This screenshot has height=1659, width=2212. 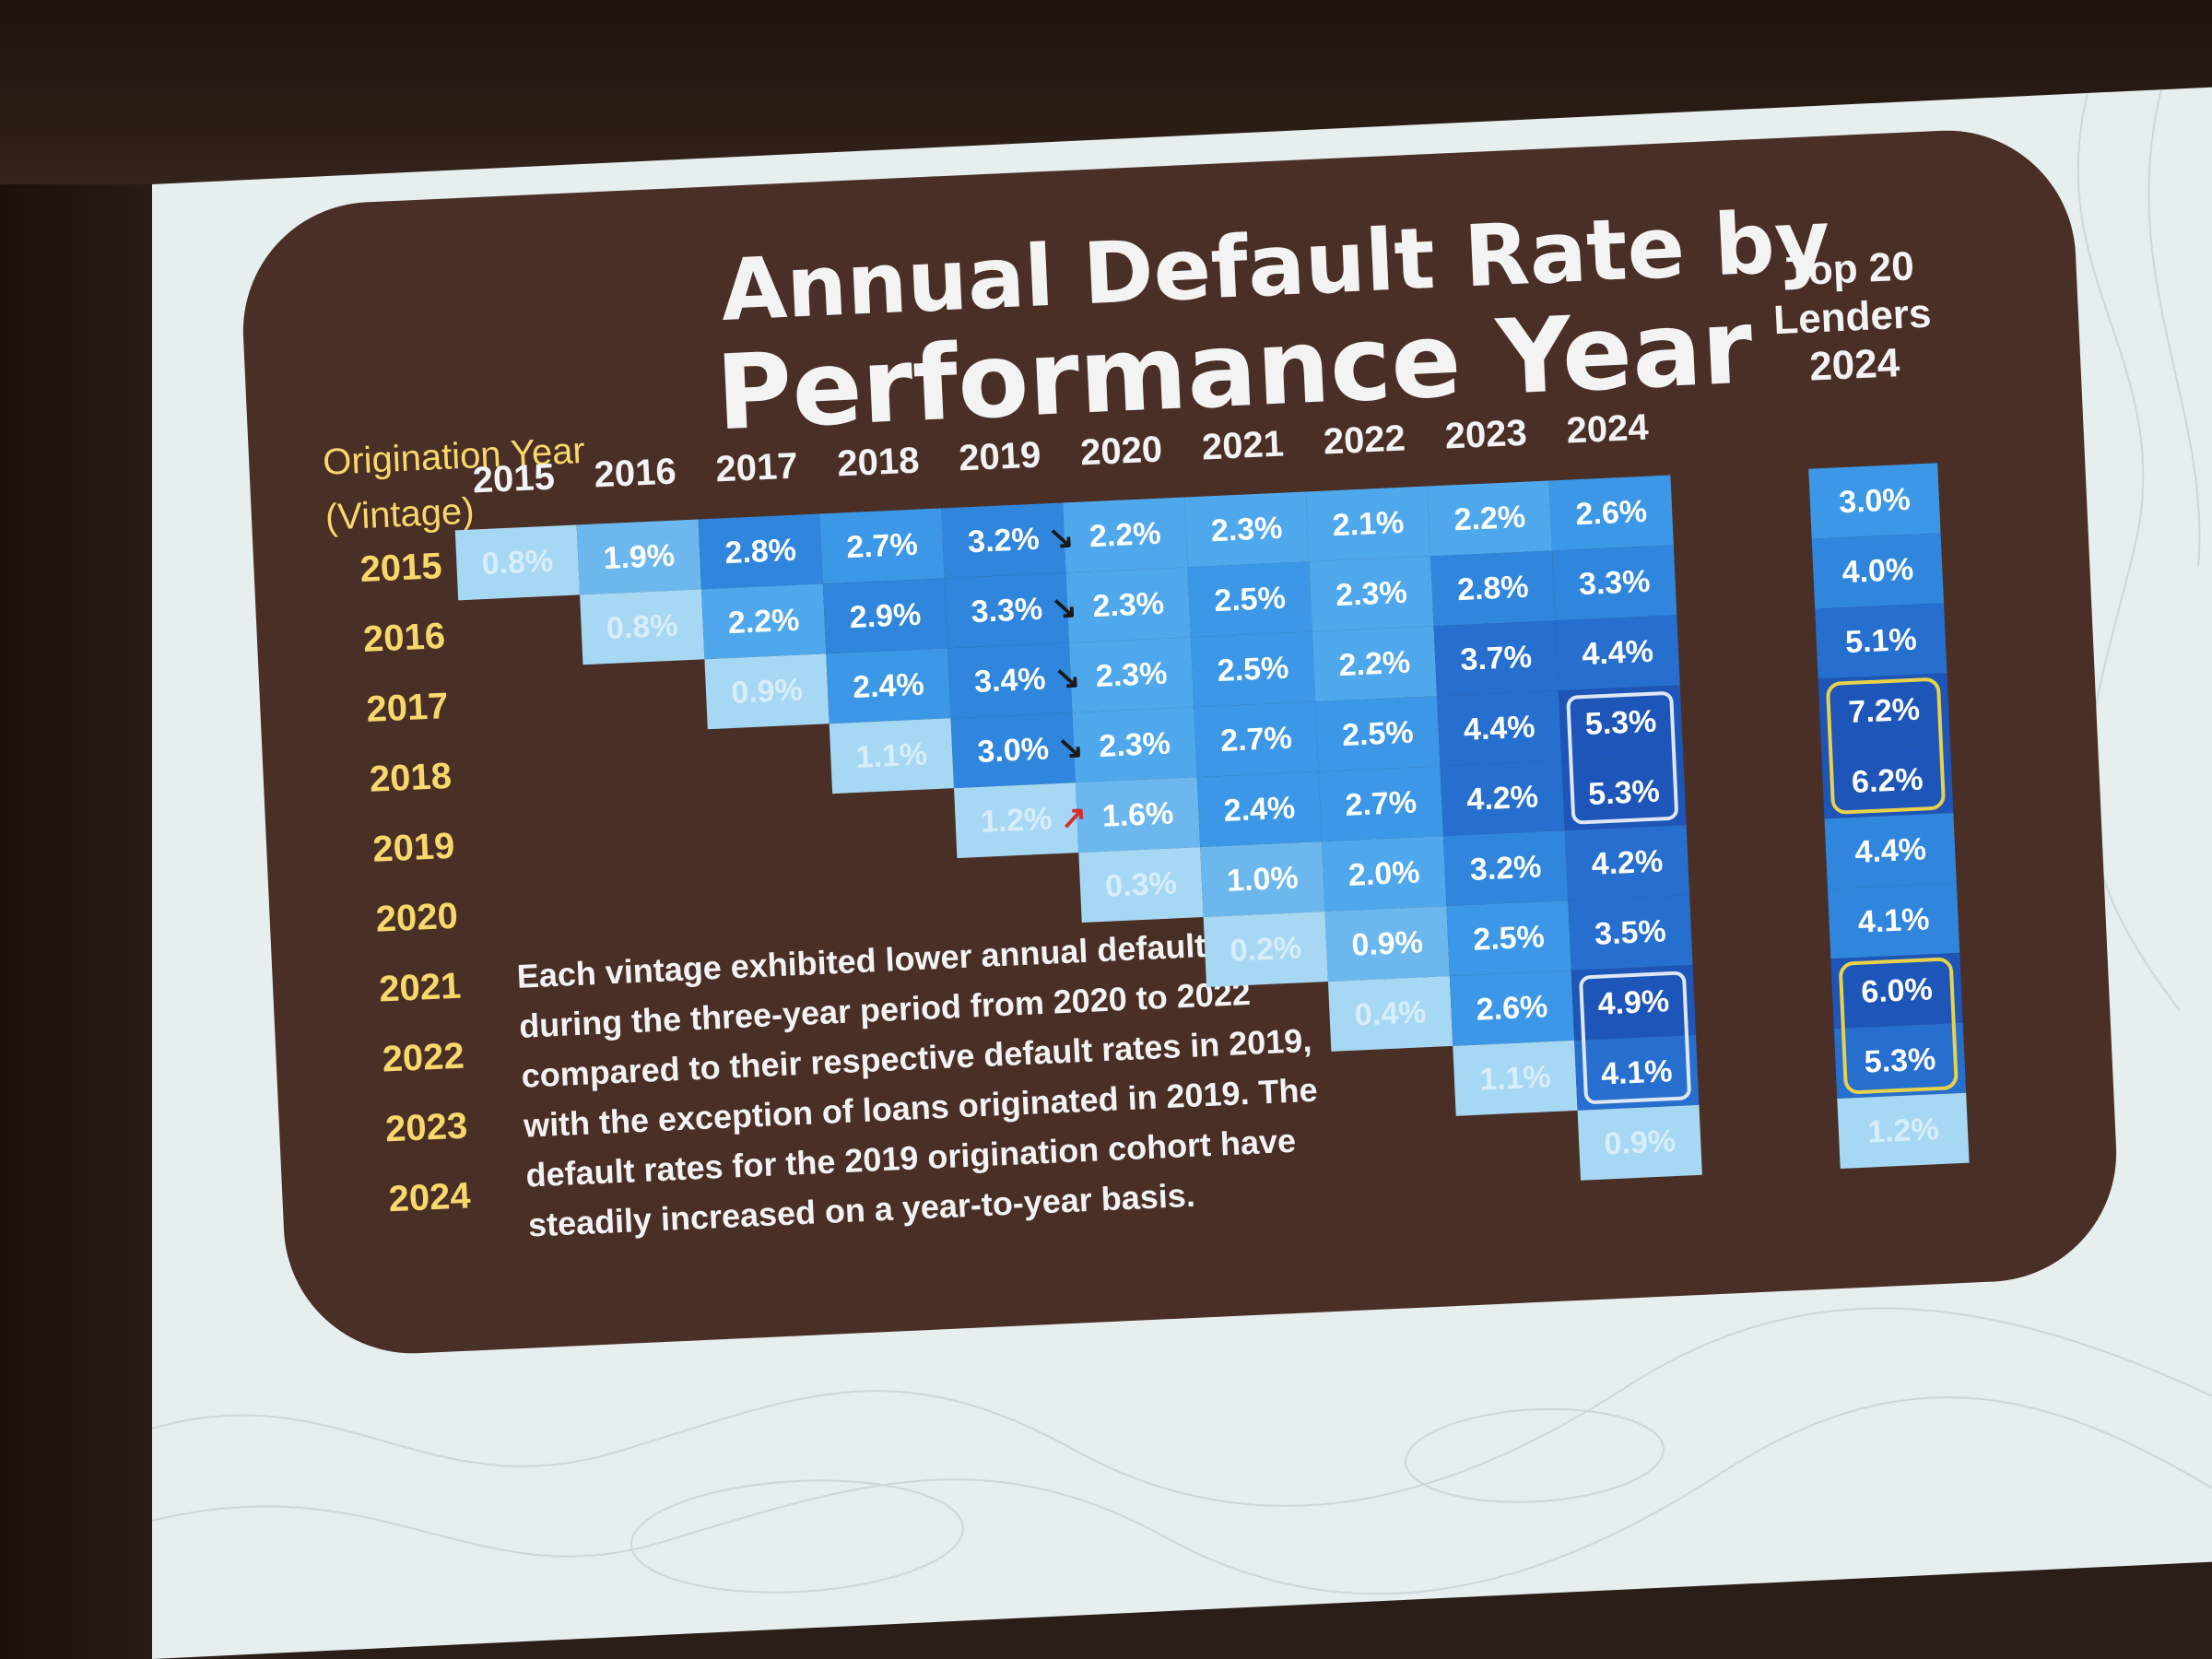 I want to click on heatmap-cell-2018-2020: 2.3%, so click(x=1134, y=745).